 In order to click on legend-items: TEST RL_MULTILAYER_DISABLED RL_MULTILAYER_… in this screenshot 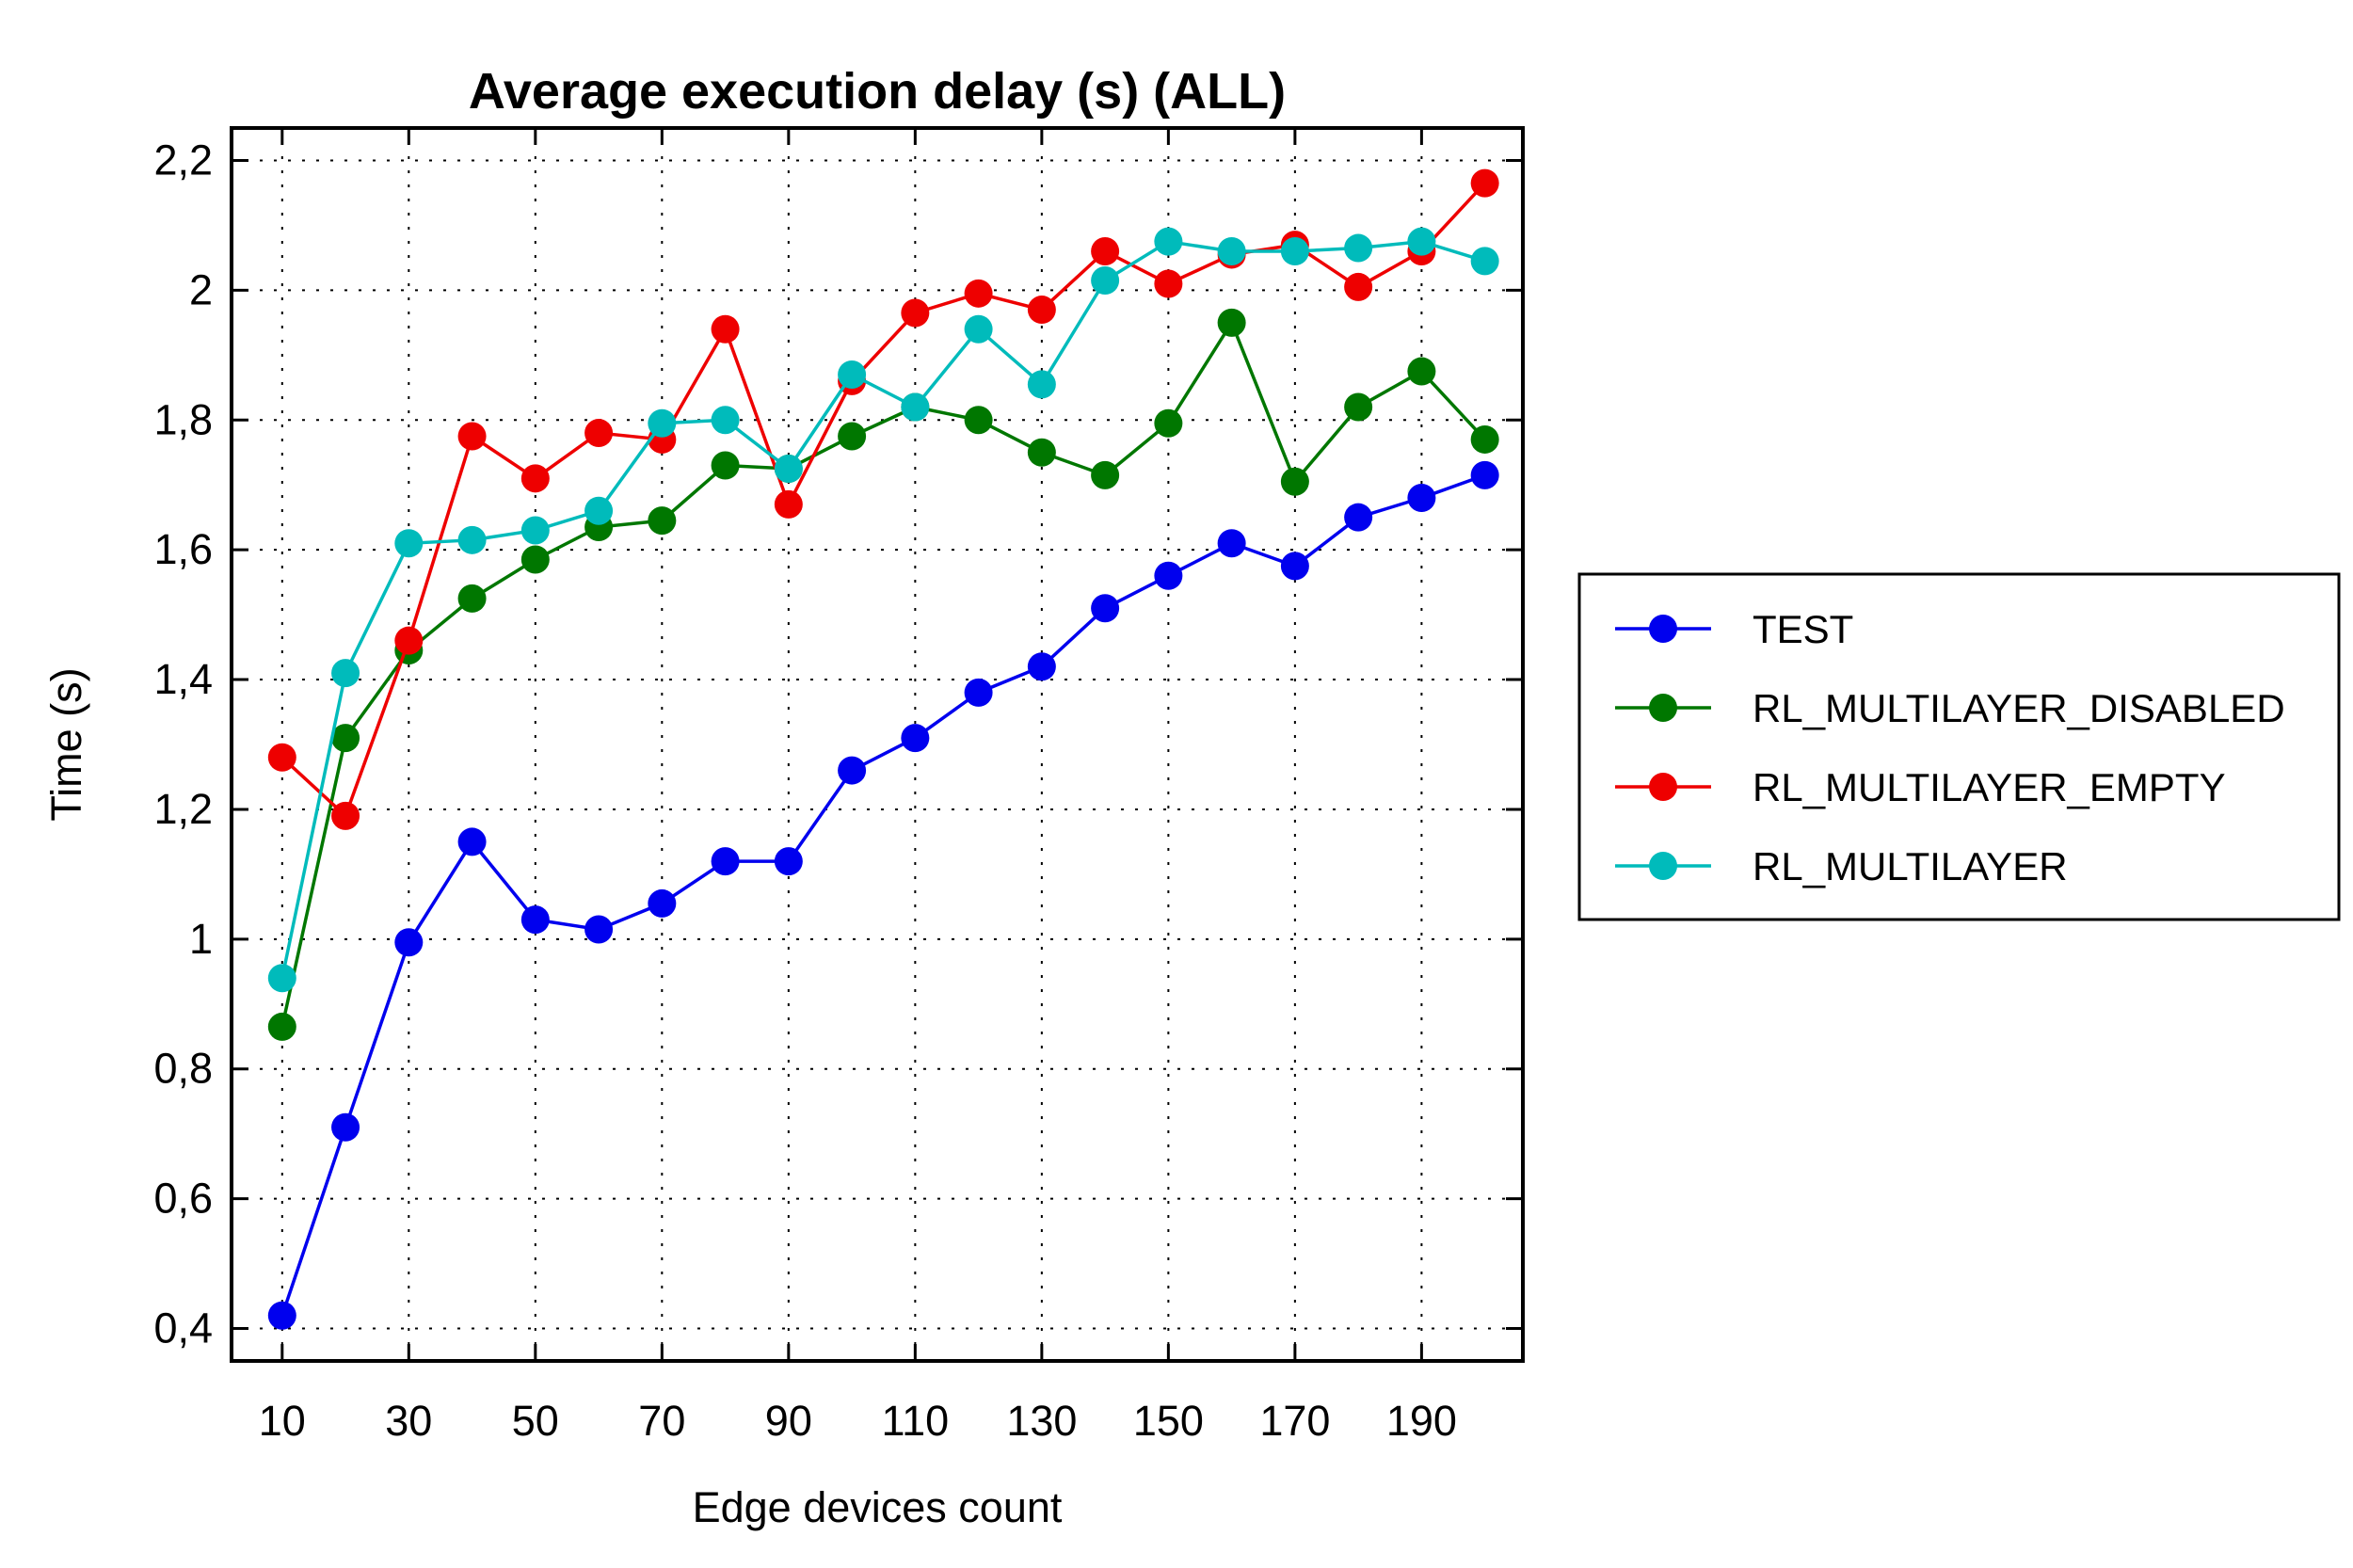, I will do `click(1950, 747)`.